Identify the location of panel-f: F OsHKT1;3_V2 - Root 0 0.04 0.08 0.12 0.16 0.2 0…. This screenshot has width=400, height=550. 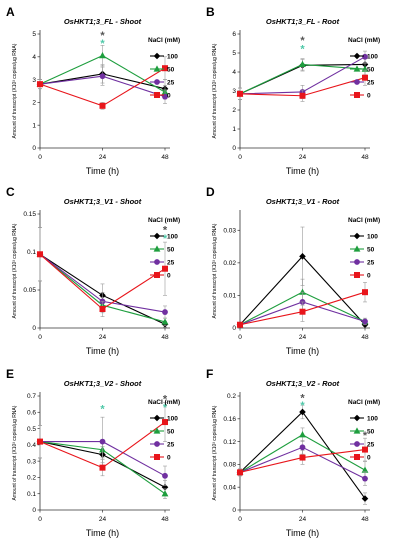
(293, 452).